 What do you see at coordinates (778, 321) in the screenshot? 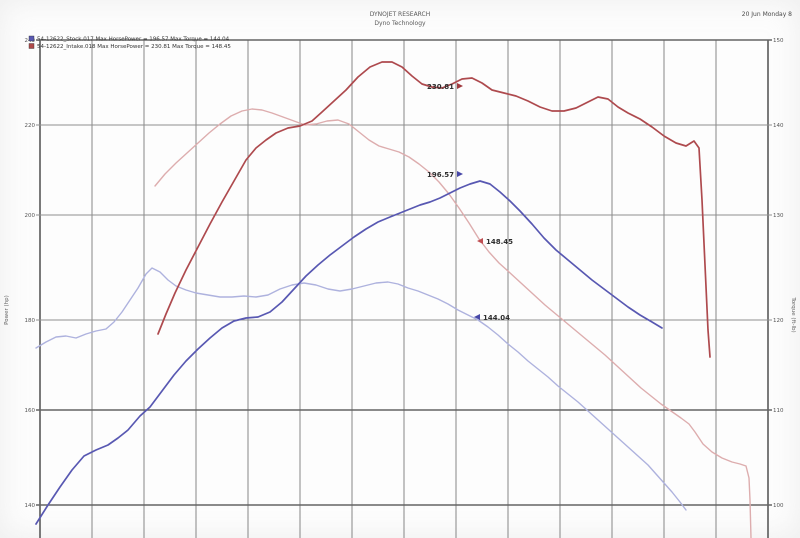
I see `y-right-tick-label: 120` at bounding box center [778, 321].